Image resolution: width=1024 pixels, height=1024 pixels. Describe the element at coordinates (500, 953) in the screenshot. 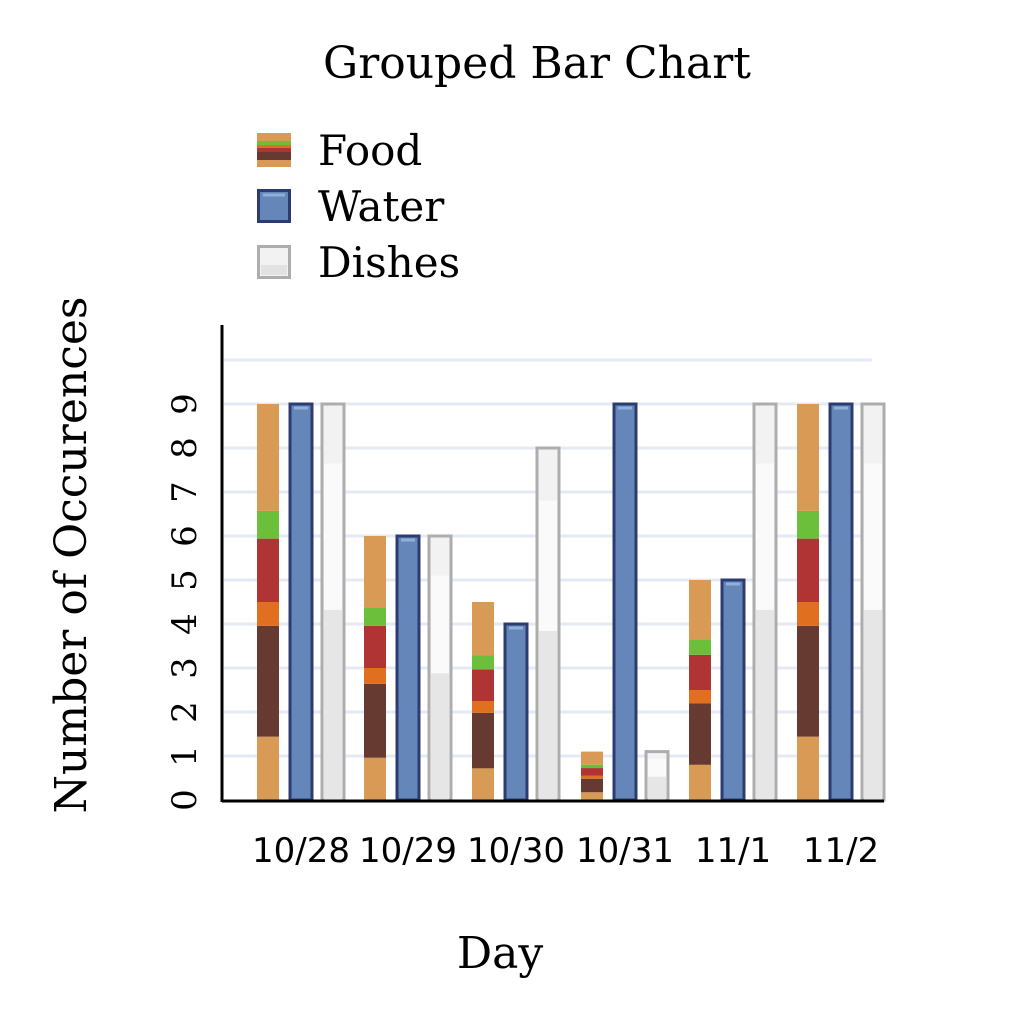

I see `x-axis-label: Day` at that location.